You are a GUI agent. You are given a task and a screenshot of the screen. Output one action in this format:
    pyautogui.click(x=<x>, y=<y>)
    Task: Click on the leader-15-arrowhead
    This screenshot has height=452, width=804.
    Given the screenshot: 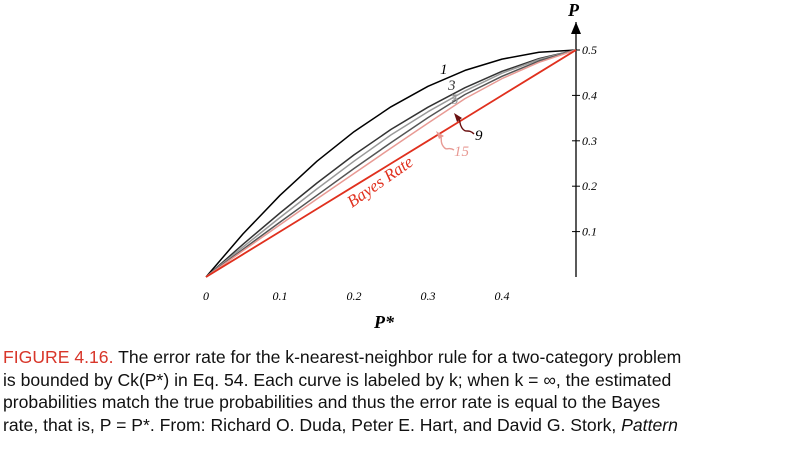 What is the action you would take?
    pyautogui.click(x=440, y=135)
    